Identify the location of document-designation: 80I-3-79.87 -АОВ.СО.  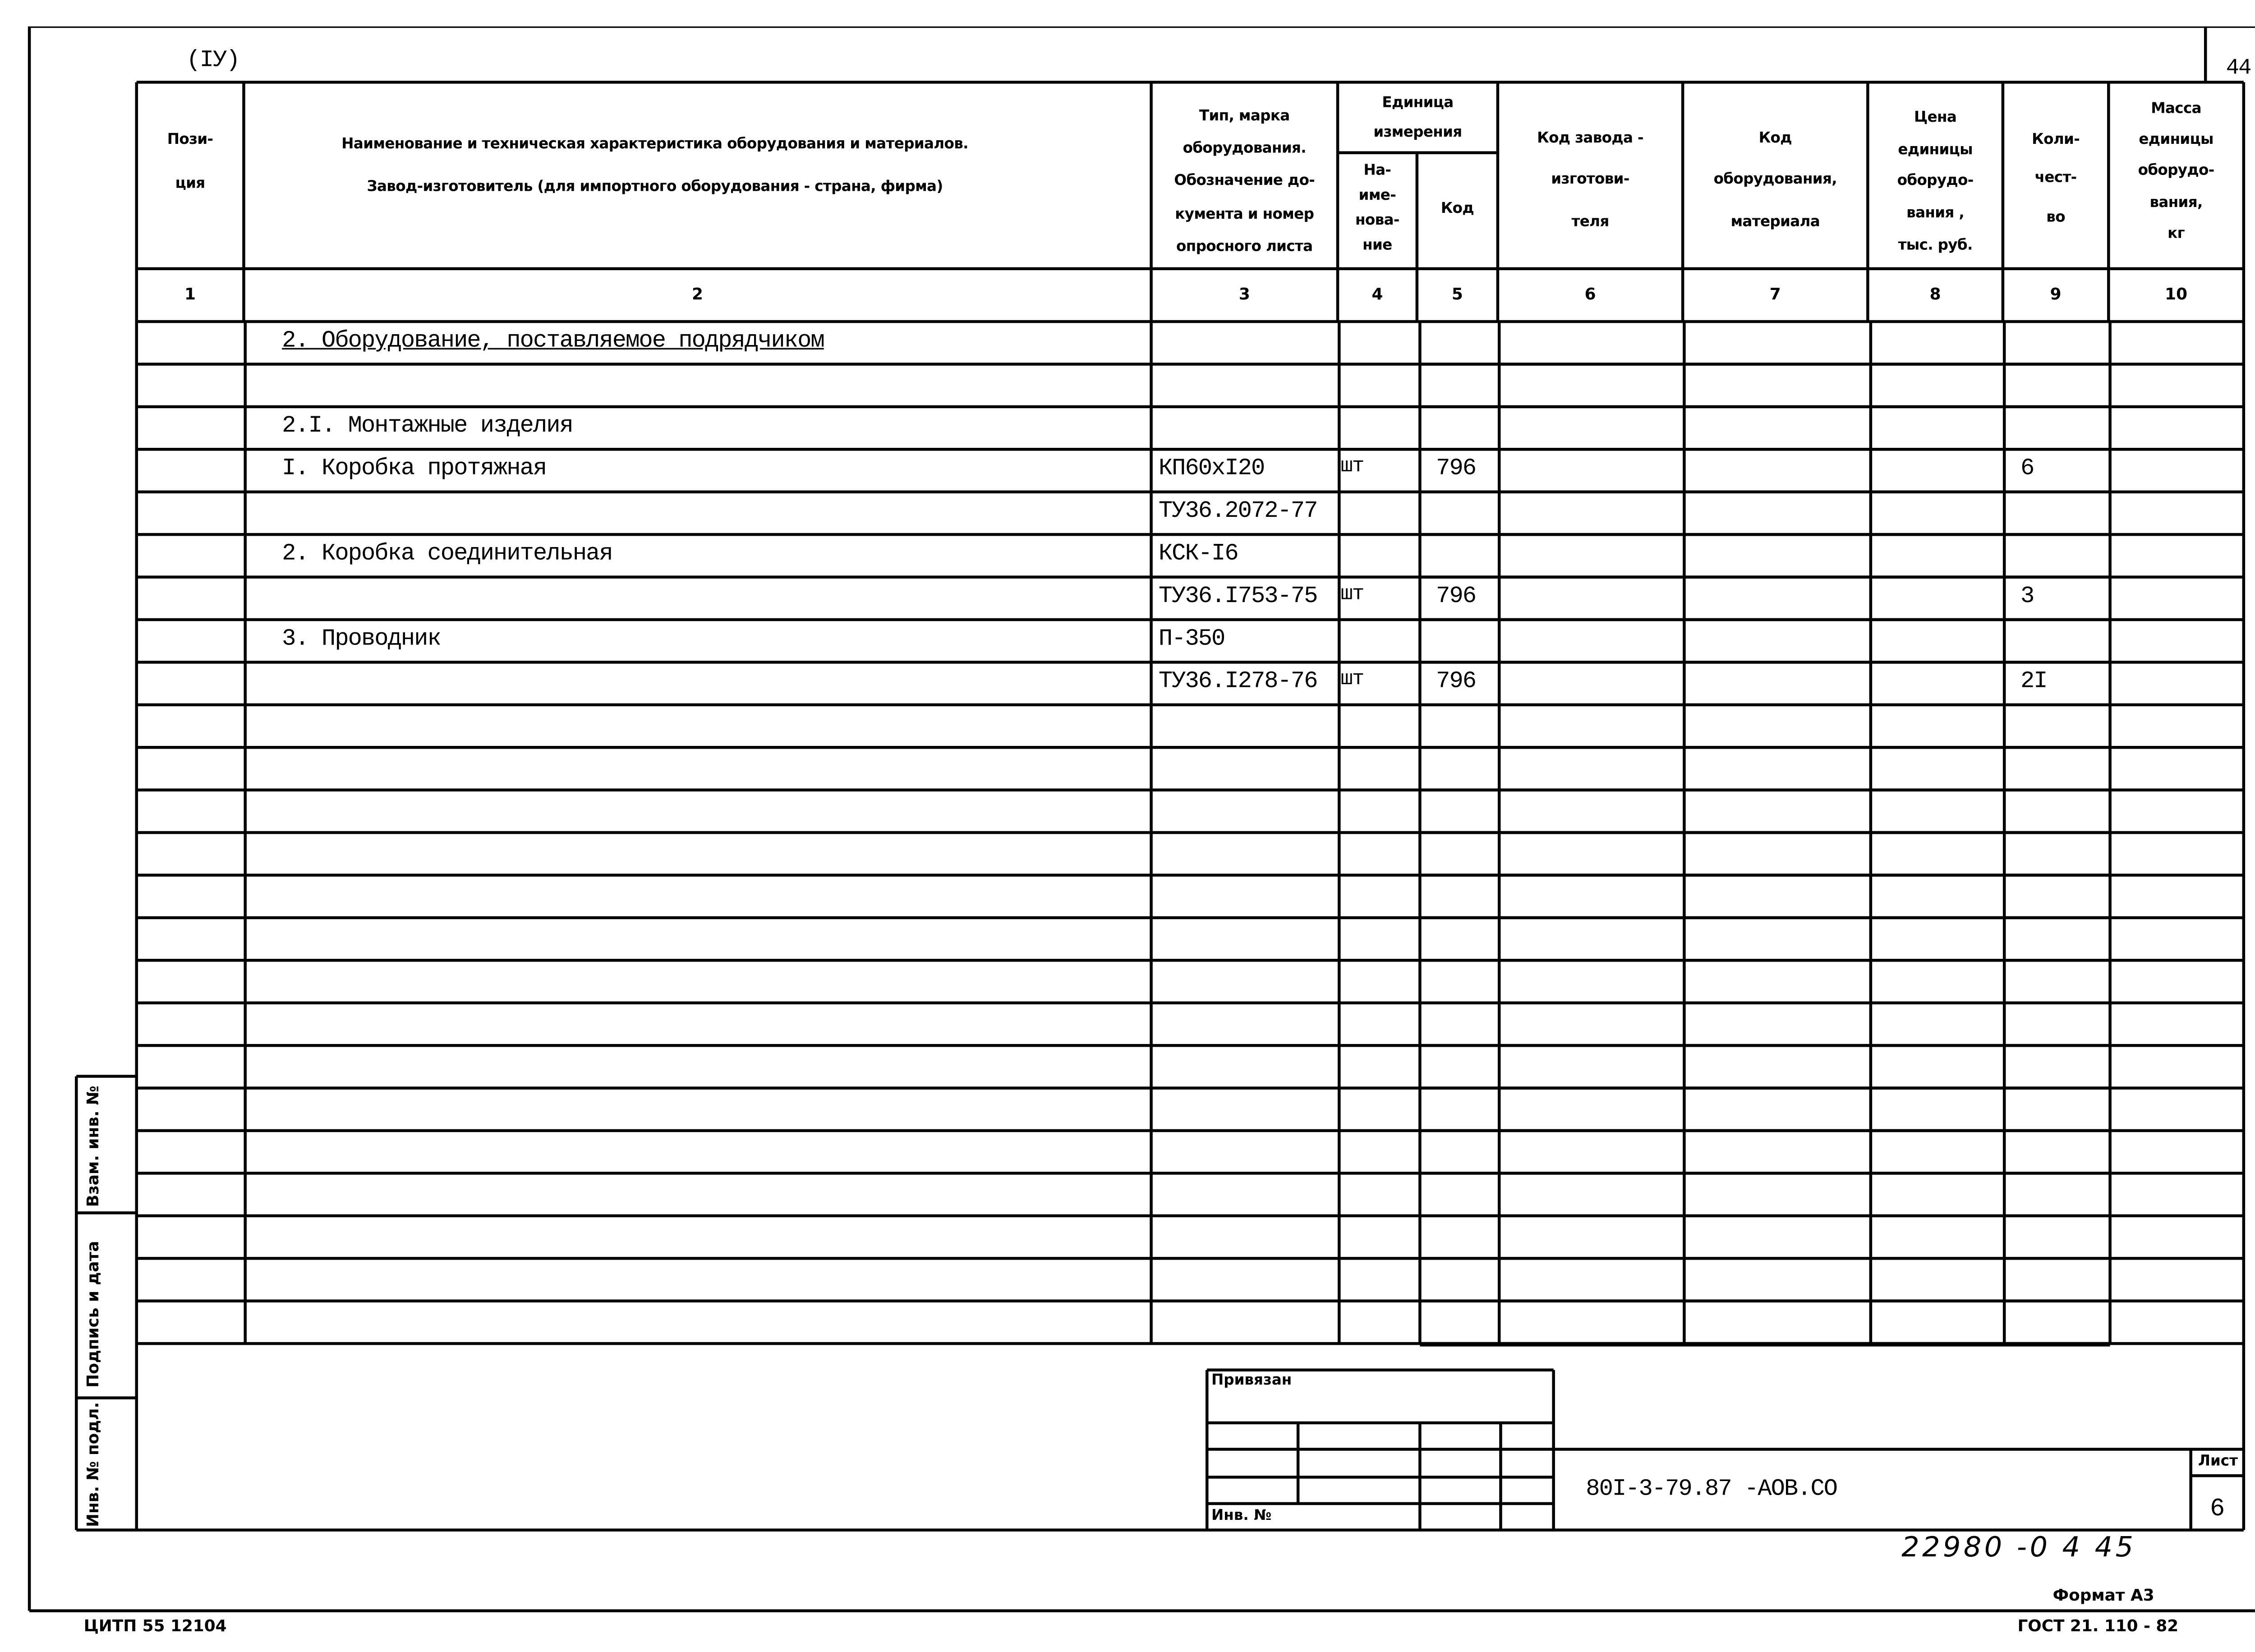
(1712, 1489).